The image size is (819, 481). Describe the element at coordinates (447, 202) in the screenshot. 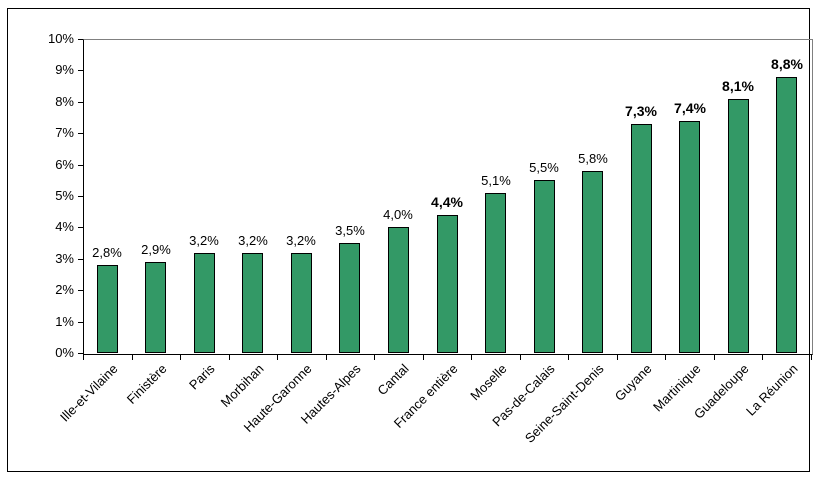

I see `bar-value-label: 4,4%` at that location.